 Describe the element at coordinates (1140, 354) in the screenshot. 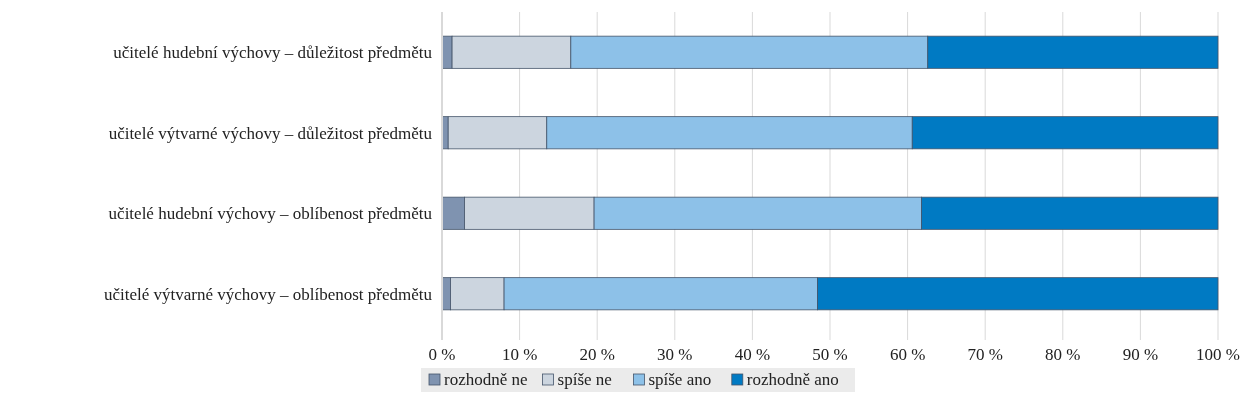

I see `x-tick-label: 90 %` at that location.